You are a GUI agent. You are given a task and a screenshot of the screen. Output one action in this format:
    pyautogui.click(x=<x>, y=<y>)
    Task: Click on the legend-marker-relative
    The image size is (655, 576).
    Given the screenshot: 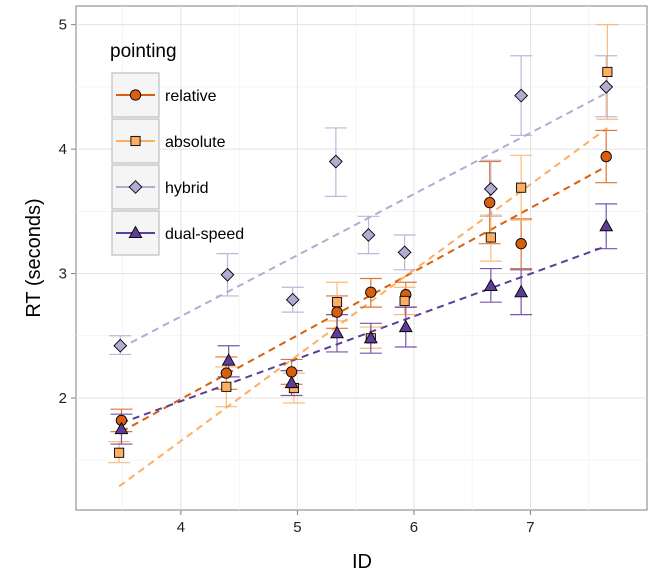 What is the action you would take?
    pyautogui.click(x=135, y=95)
    